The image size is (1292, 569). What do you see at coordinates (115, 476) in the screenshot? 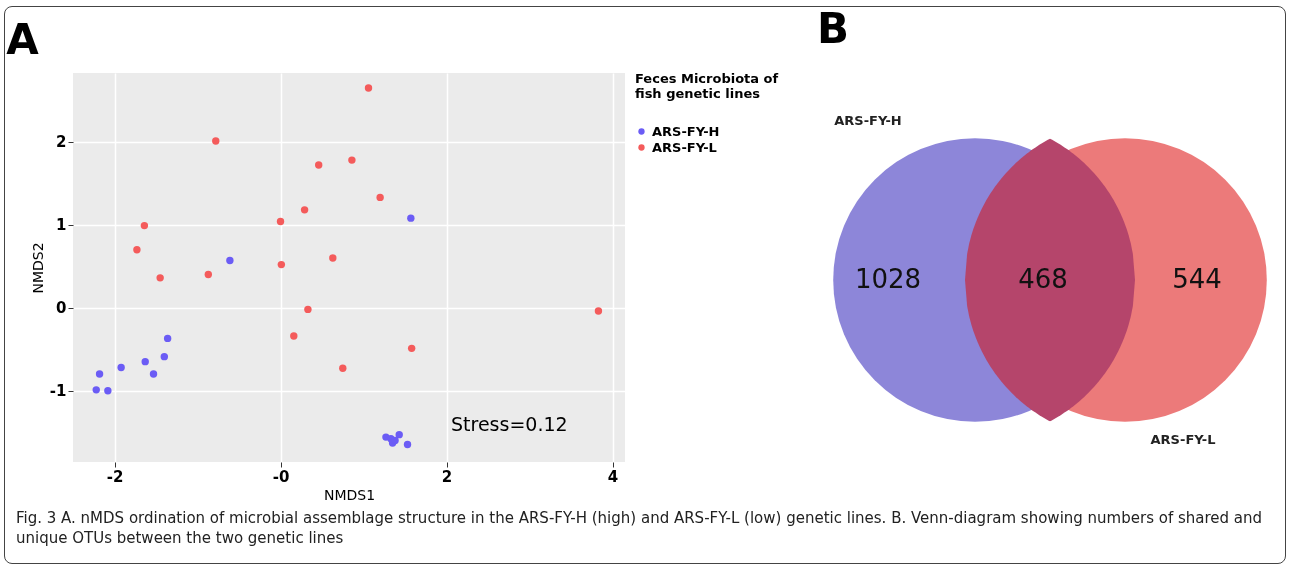
I see `x-tick-label: -2` at bounding box center [115, 476].